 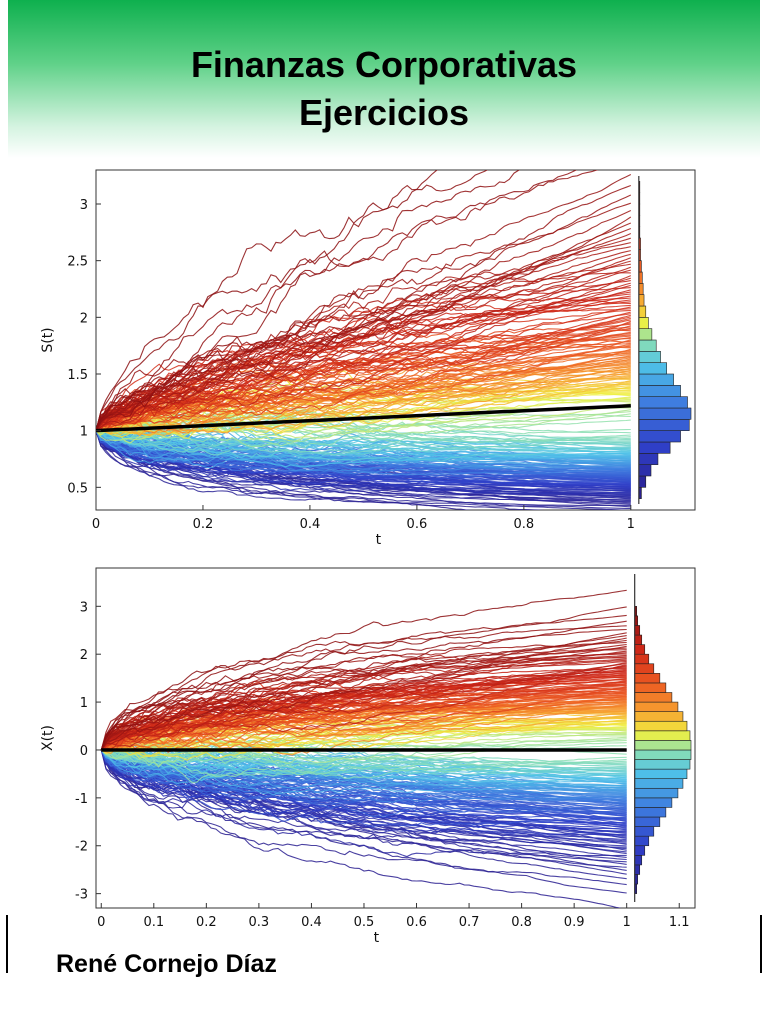 What do you see at coordinates (524, 524) in the screenshot?
I see `x-tick-label: 0.8` at bounding box center [524, 524].